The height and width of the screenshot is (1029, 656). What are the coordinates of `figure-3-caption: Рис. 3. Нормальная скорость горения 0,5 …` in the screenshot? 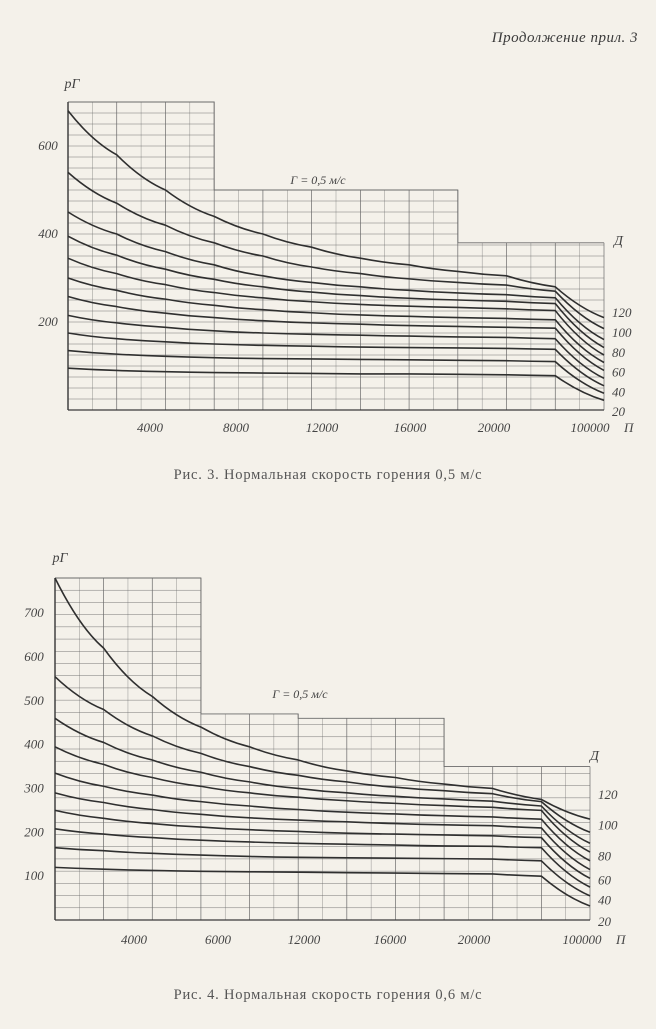 It's located at (328, 475).